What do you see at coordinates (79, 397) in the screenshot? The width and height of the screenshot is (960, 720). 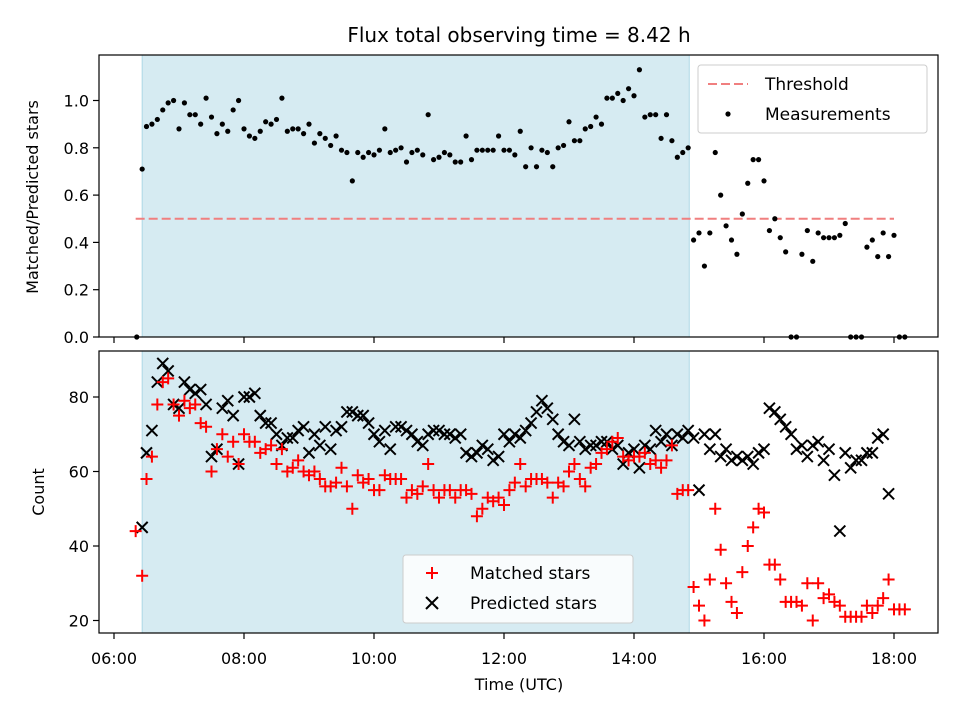 I see `y-tick-label: 80` at bounding box center [79, 397].